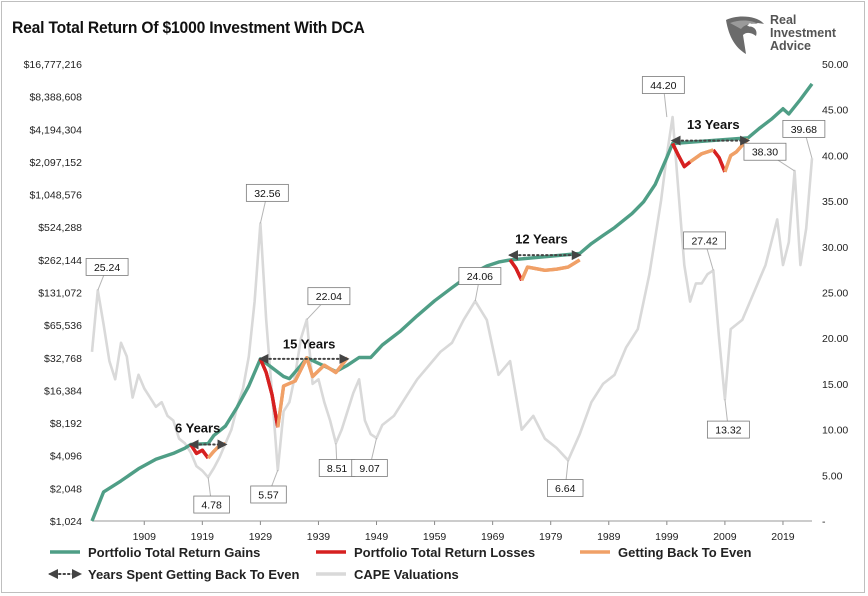 The width and height of the screenshot is (868, 596). Describe the element at coordinates (832, 476) in the screenshot. I see `y-right-tick-label: 5.00` at that location.